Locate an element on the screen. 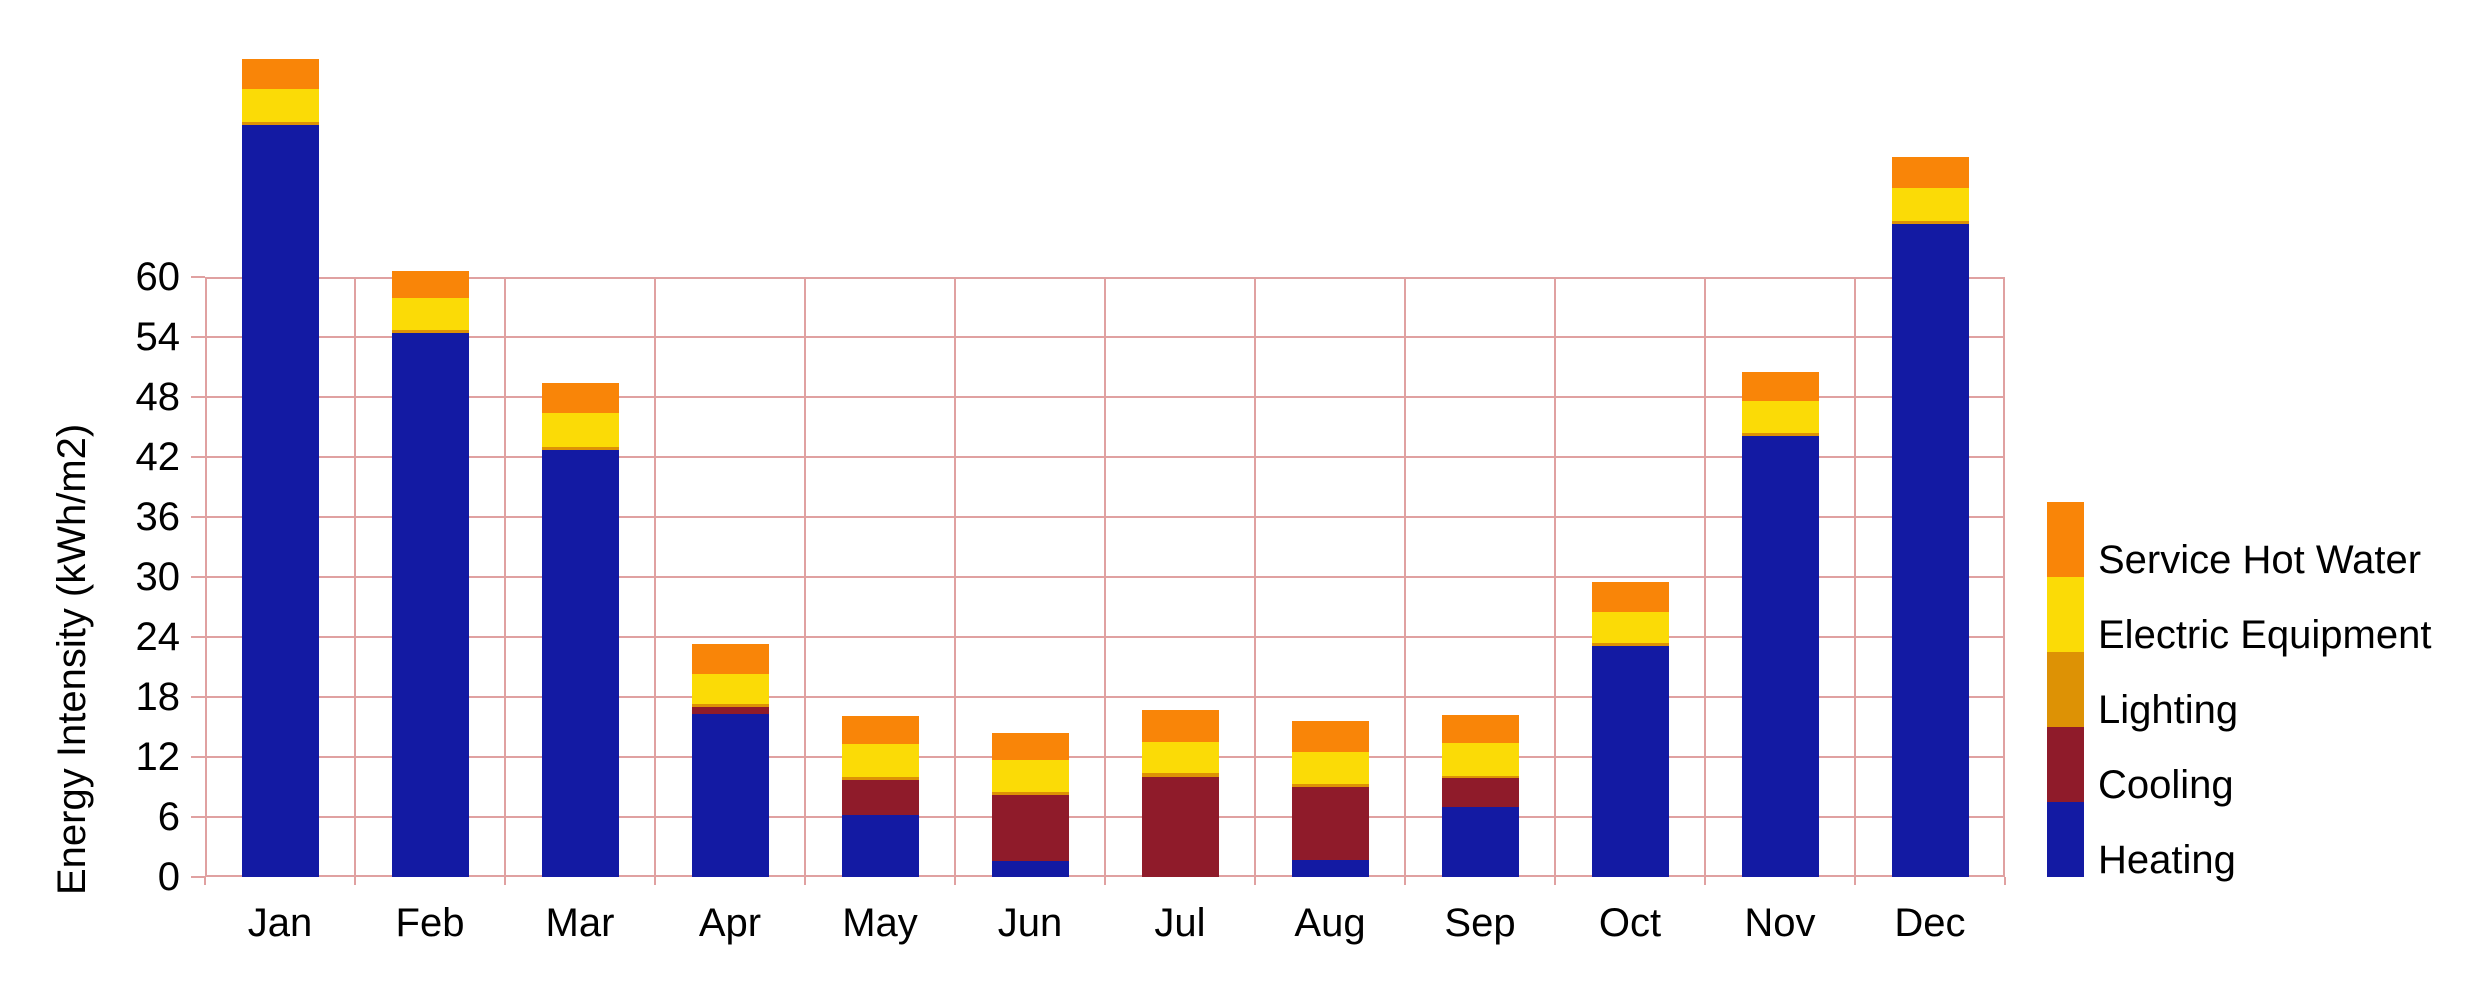  y-tick-label: 0 is located at coordinates (168, 877).